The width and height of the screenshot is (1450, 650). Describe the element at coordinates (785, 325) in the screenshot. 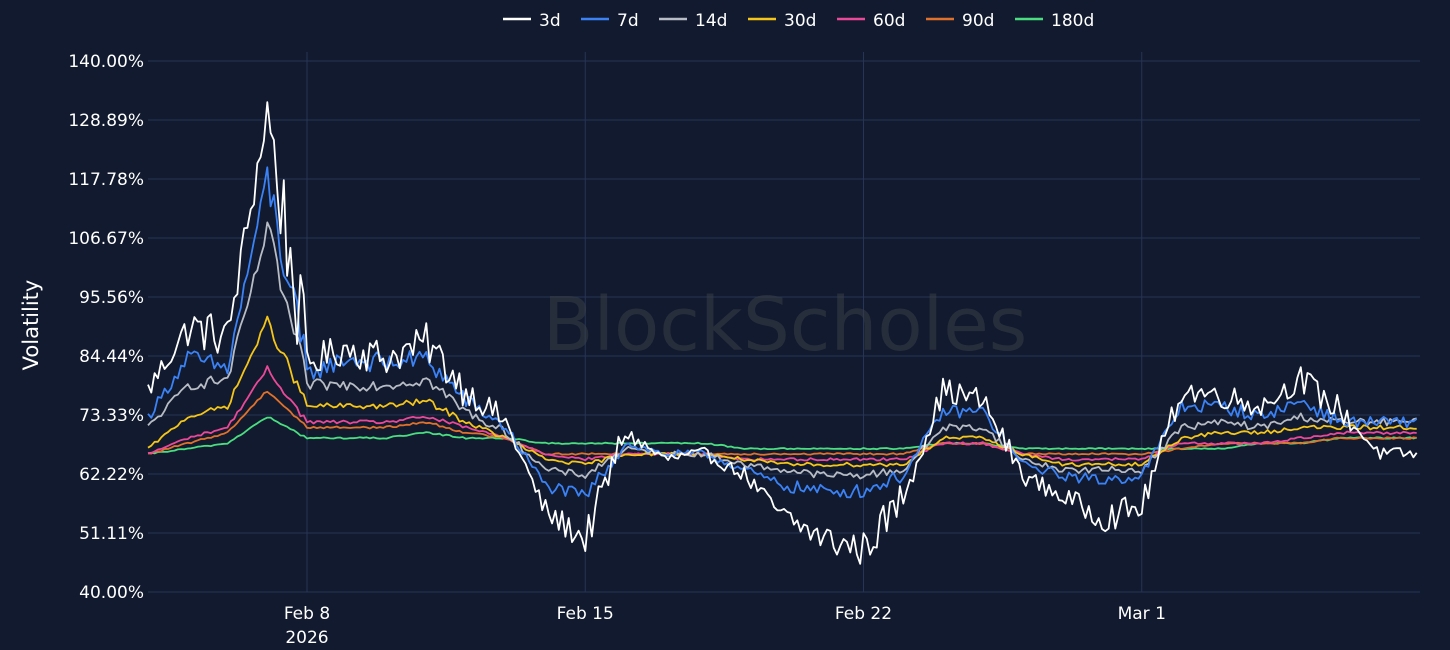

I see `watermark-text: BlockScholes` at that location.